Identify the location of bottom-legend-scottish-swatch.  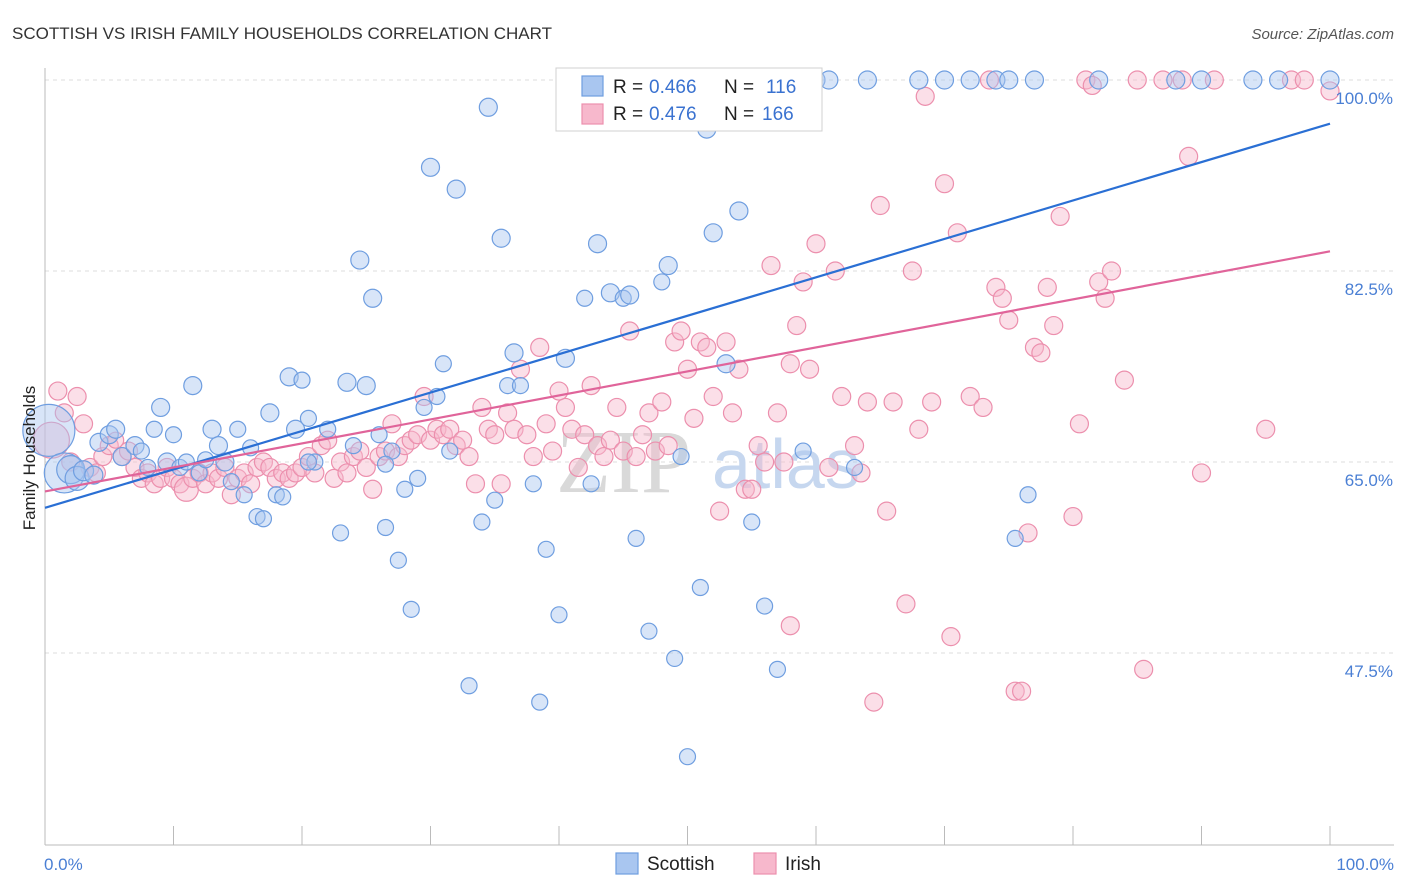
(627, 863).